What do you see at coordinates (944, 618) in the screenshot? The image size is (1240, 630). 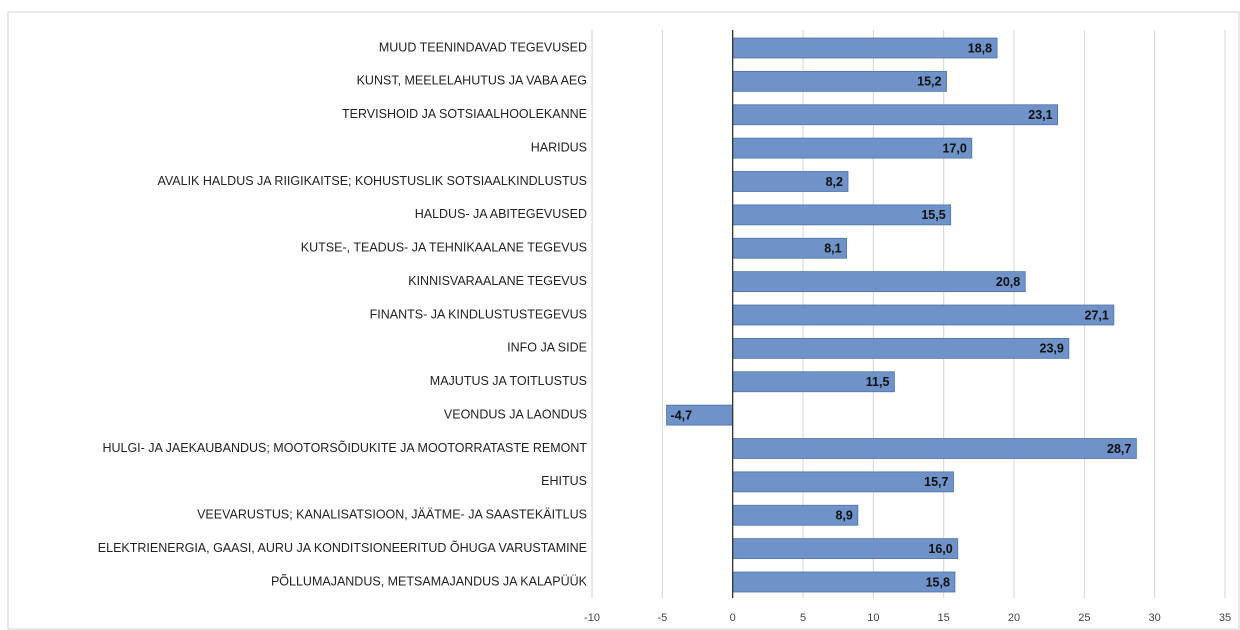 I see `x-tick-label: 15` at bounding box center [944, 618].